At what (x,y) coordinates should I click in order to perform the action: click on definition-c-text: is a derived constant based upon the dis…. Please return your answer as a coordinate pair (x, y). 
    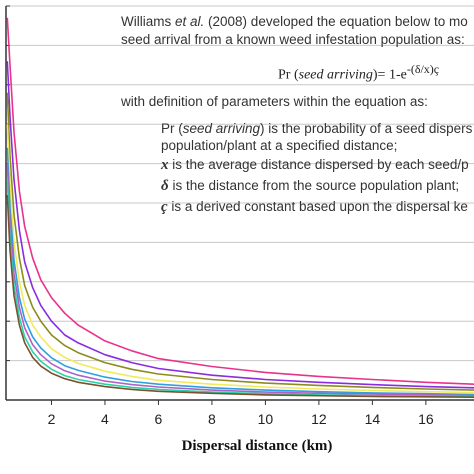
    Looking at the image, I should click on (317, 206).